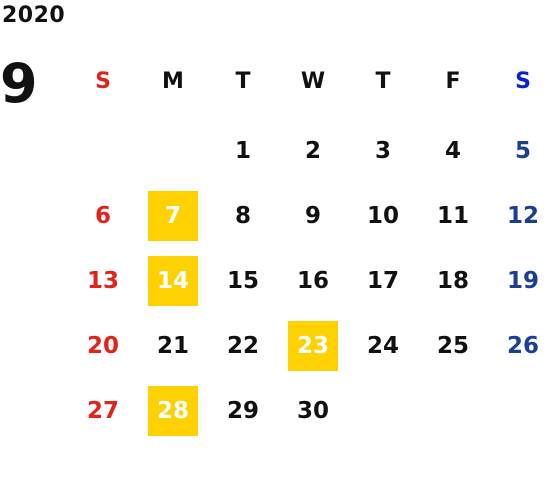 This screenshot has width=548, height=503. I want to click on day-cell: 6, so click(102, 216).